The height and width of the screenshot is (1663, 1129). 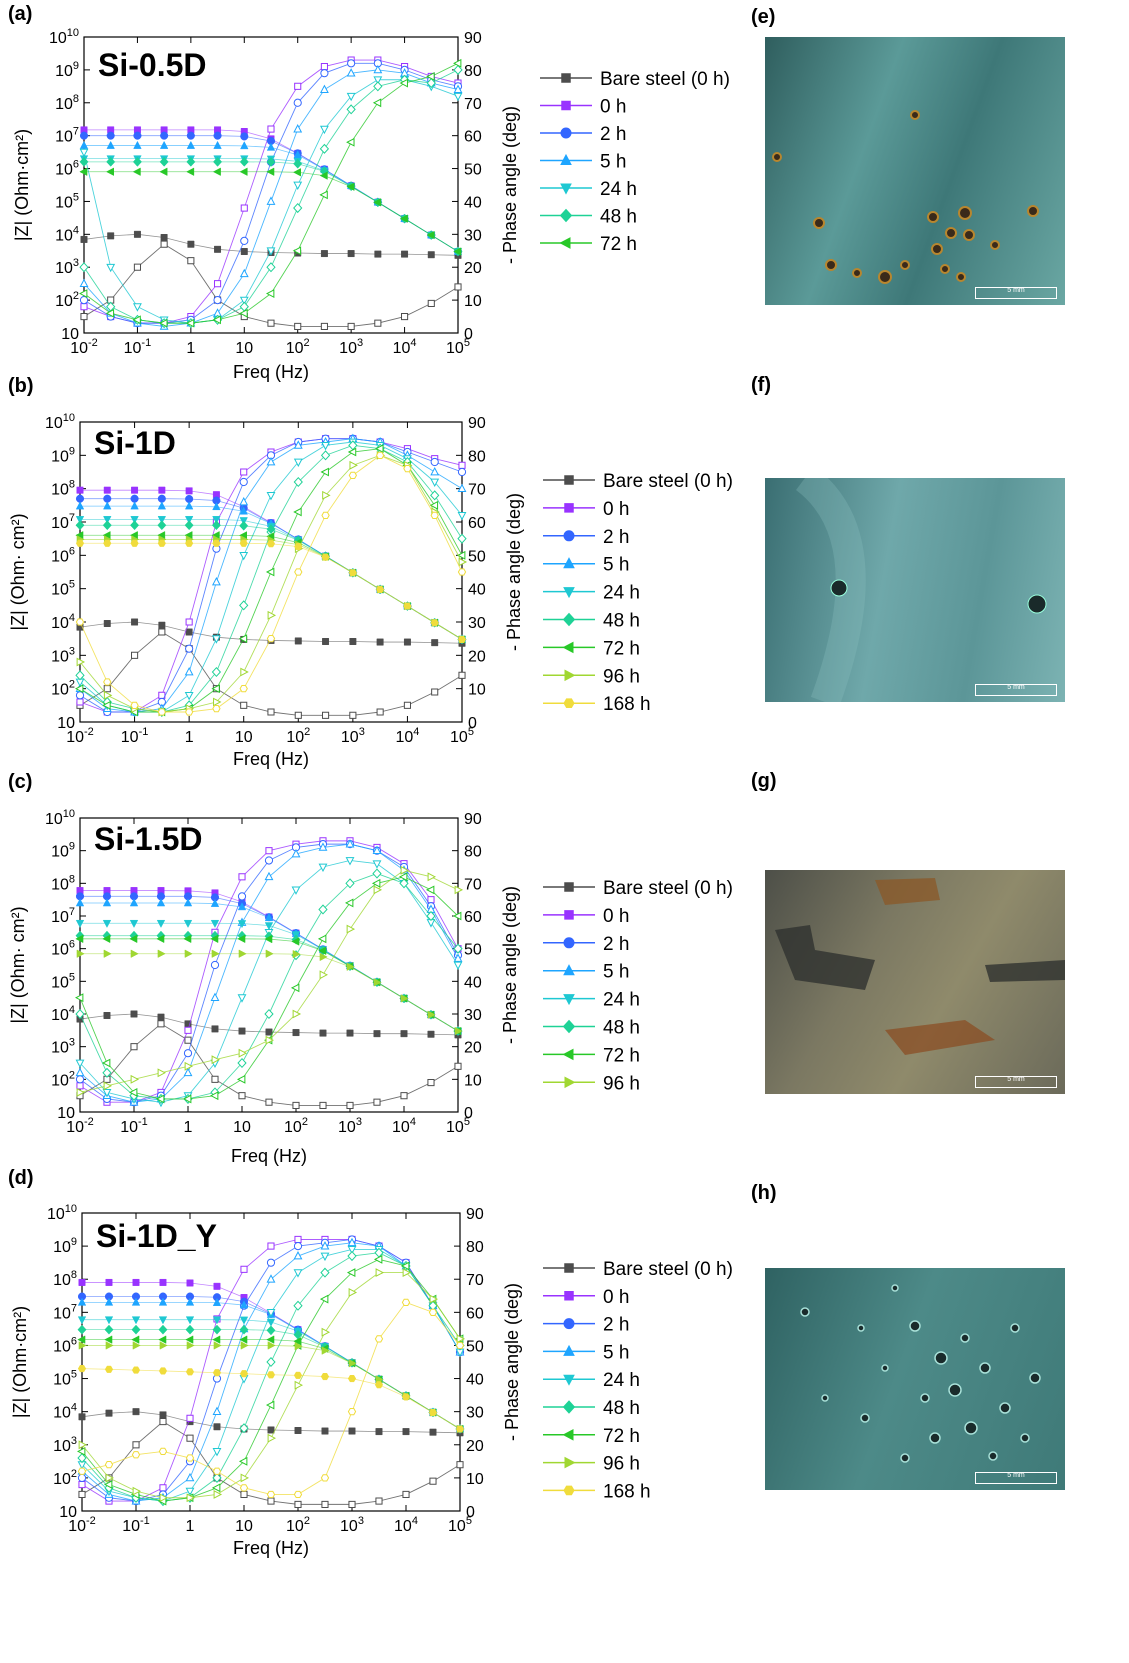 What do you see at coordinates (473, 170) in the screenshot?
I see `y2-tick-label: 50` at bounding box center [473, 170].